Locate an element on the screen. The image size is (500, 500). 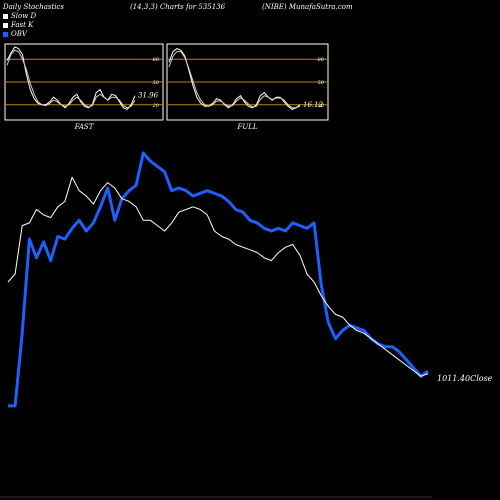
chart-header-middle: (14,3,3) Charts for 535136 is located at coordinates (178, 7).